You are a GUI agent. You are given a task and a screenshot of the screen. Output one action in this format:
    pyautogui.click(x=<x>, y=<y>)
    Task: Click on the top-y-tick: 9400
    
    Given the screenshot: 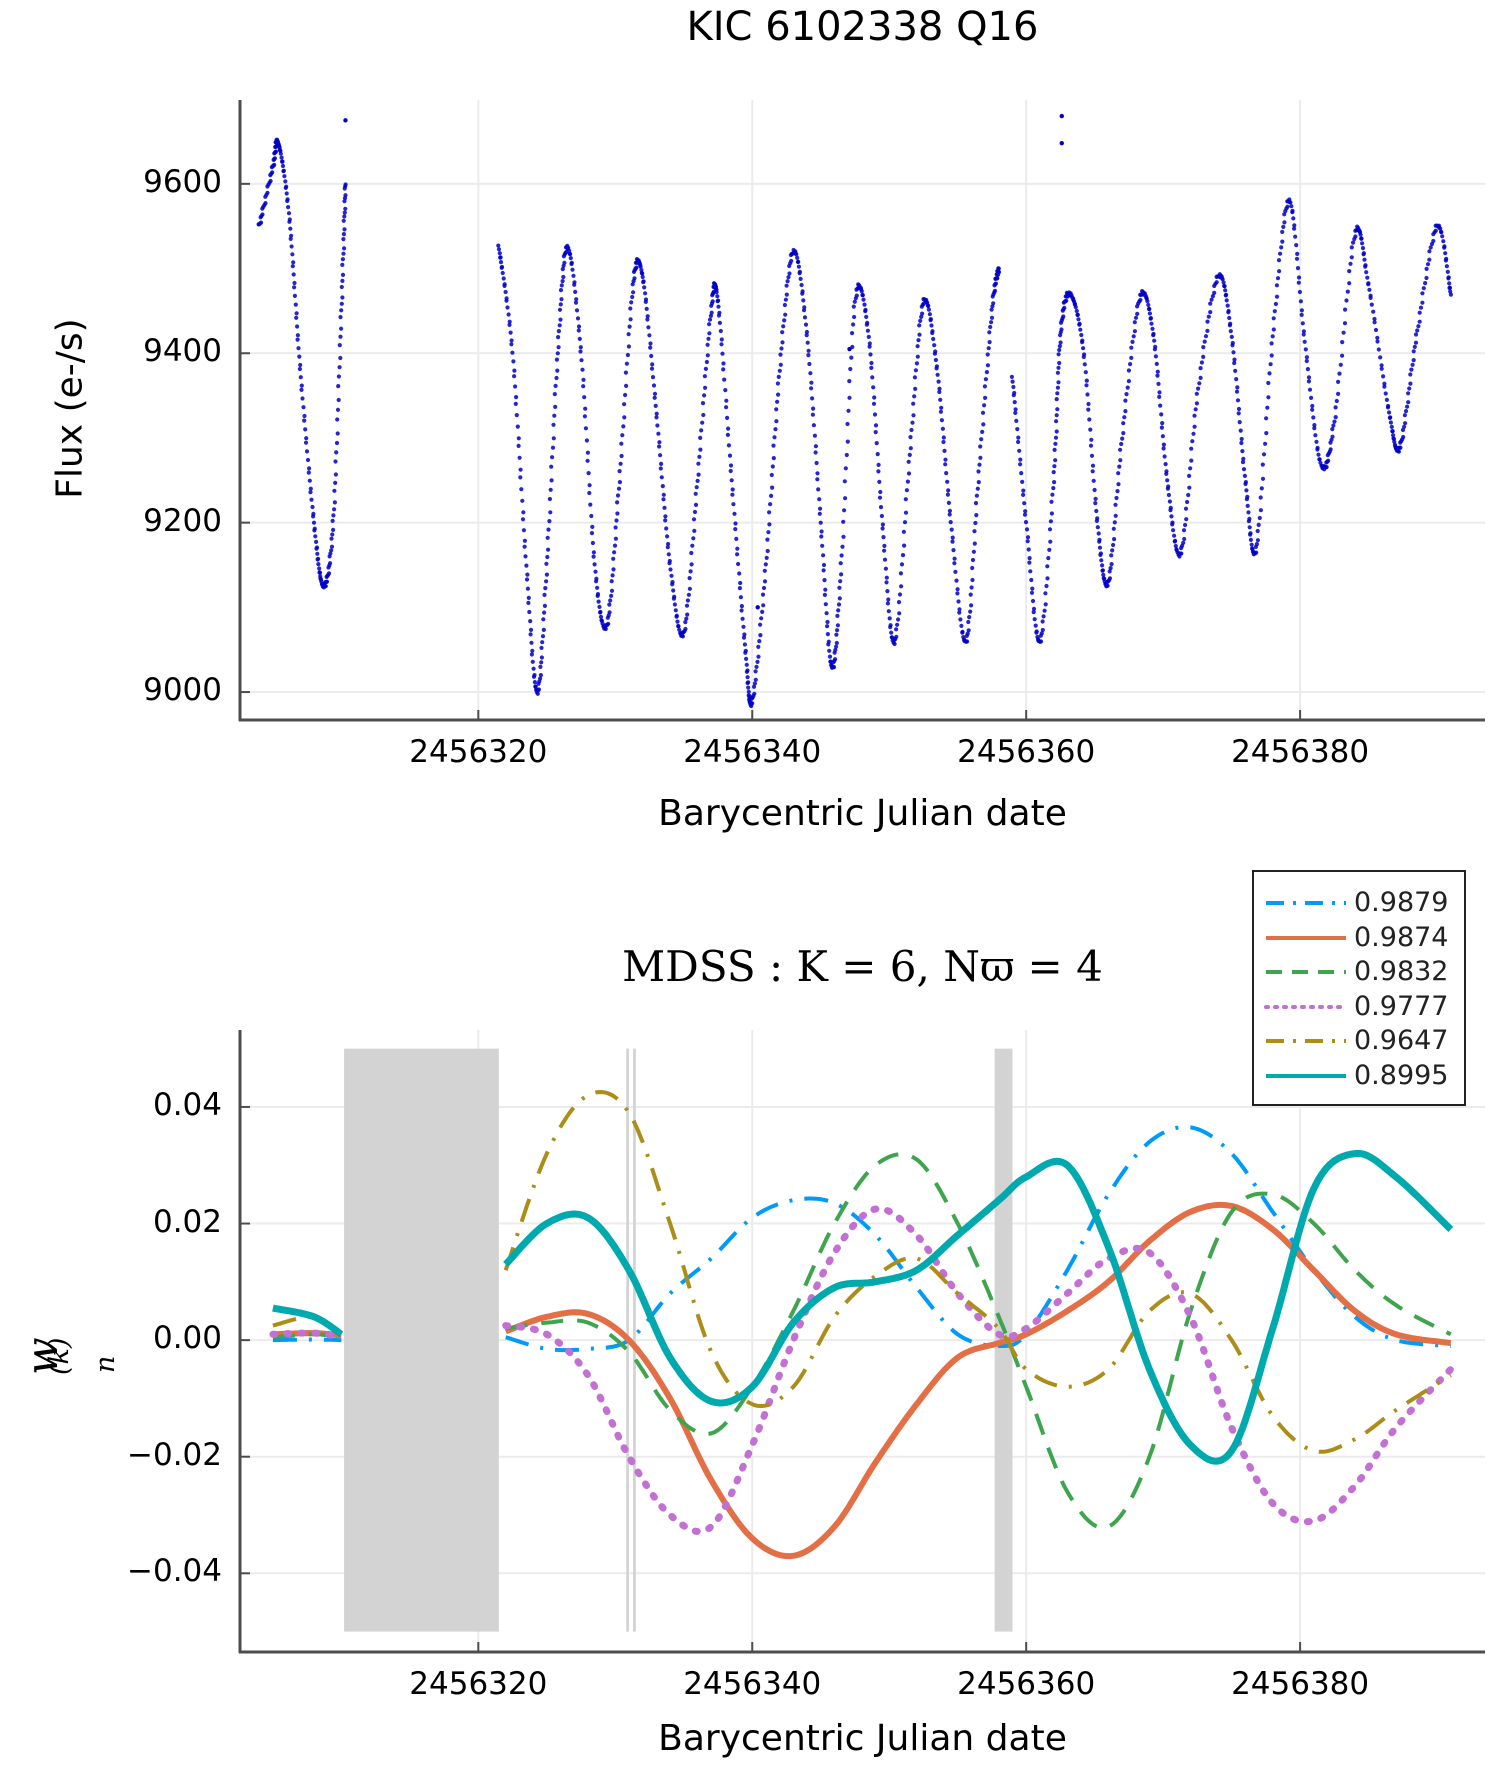 What is the action you would take?
    pyautogui.click(x=182, y=351)
    